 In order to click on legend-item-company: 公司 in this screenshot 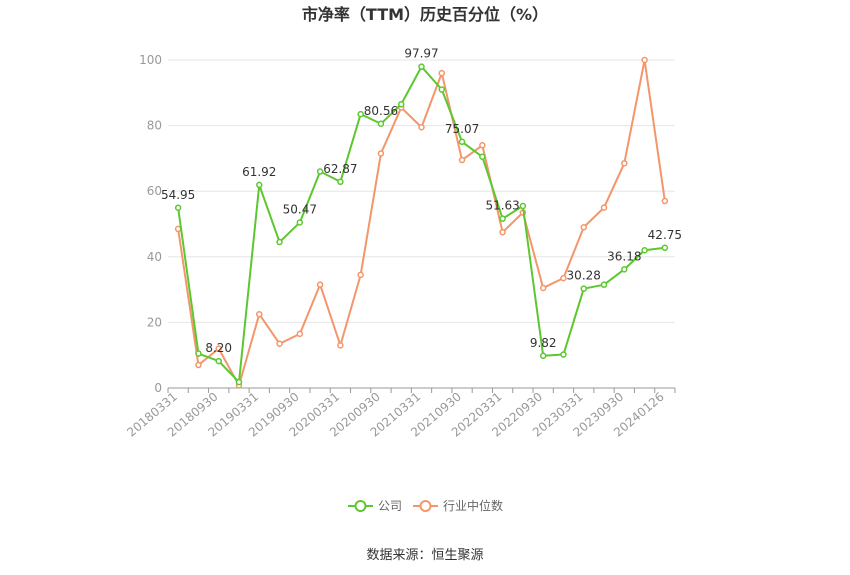, I will do `click(375, 506)`.